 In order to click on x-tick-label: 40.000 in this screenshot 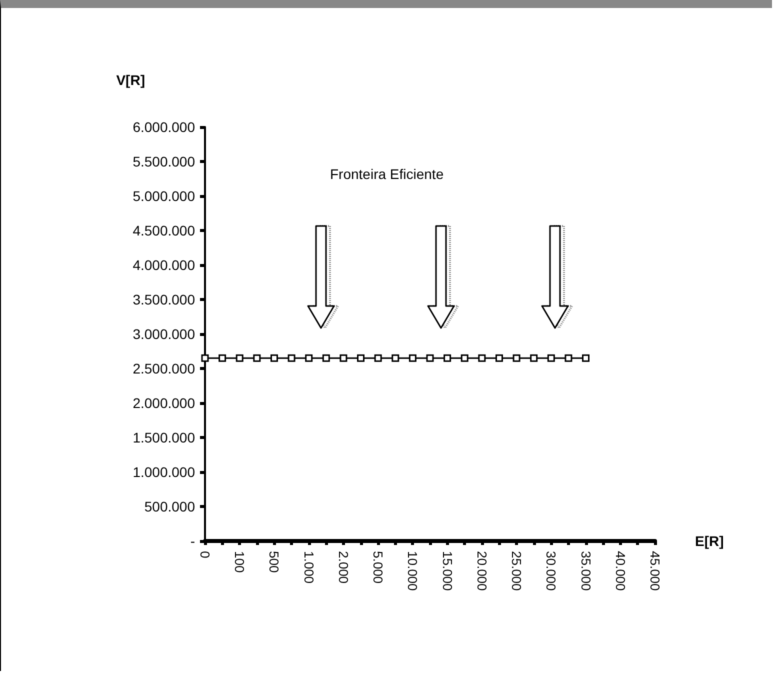, I will do `click(620, 571)`.